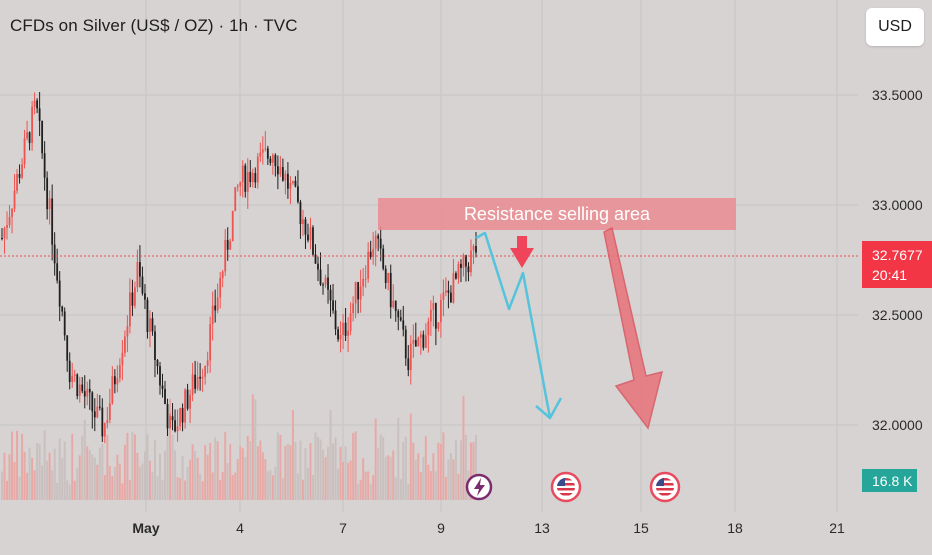  I want to click on y-axis: 33.5000 33.0000 32.5000 32.0000, so click(897, 260).